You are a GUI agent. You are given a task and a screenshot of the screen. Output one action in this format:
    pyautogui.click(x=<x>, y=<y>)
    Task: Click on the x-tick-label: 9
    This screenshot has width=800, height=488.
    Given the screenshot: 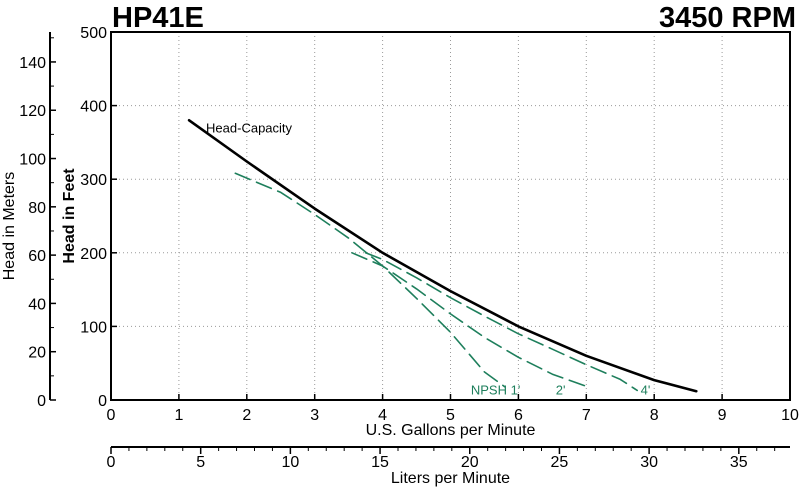 What is the action you would take?
    pyautogui.click(x=722, y=415)
    